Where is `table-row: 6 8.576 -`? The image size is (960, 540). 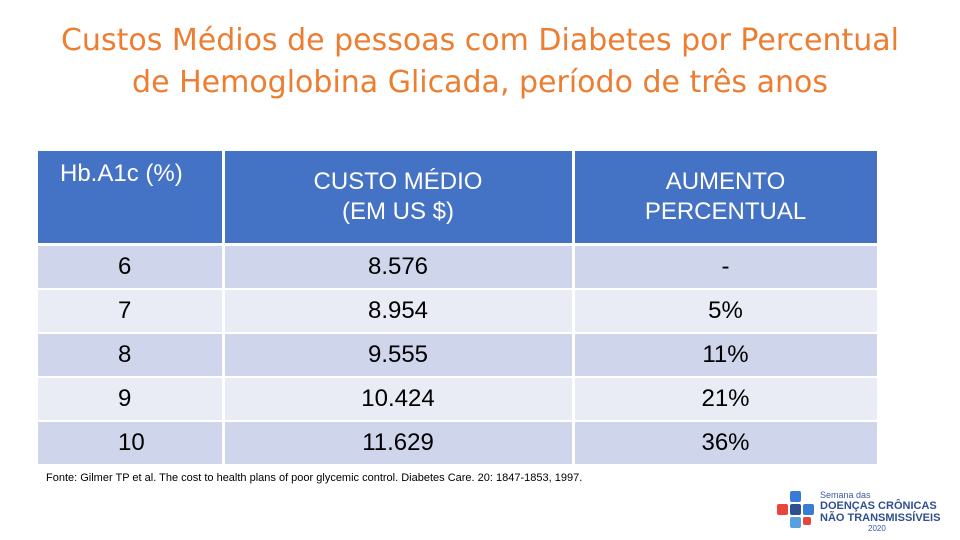
table-row: 6 8.576 - is located at coordinates (459, 267).